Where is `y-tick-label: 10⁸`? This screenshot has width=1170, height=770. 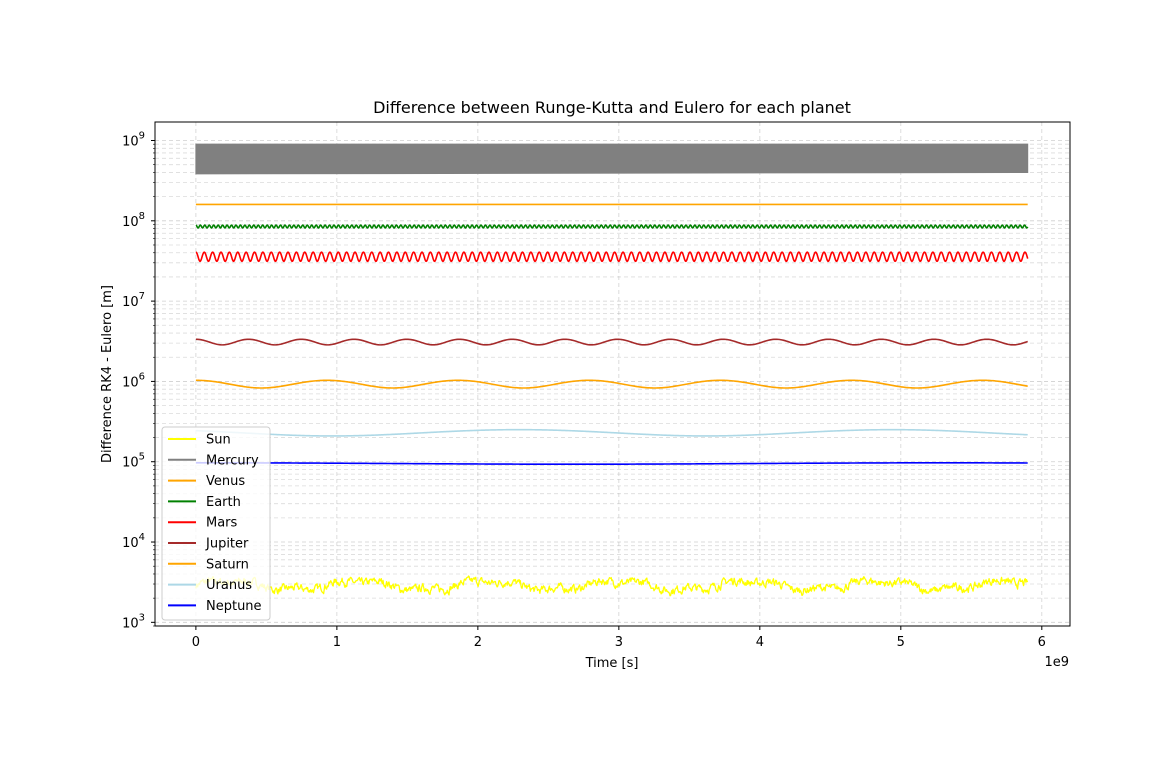
y-tick-label: 10⁸ is located at coordinates (133, 220).